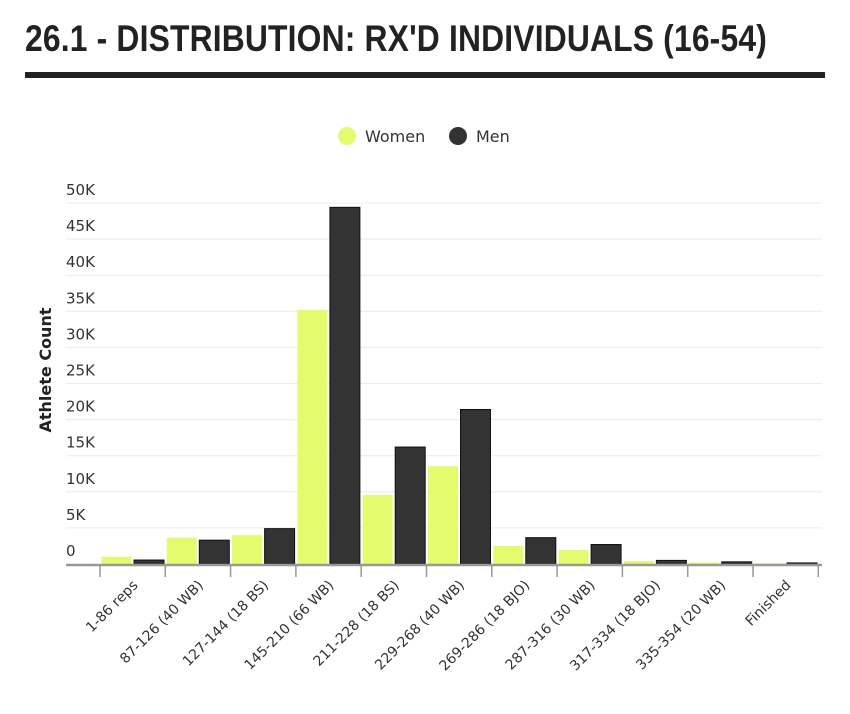 This screenshot has width=850, height=714. What do you see at coordinates (71, 551) in the screenshot?
I see `y-tick-label: 0` at bounding box center [71, 551].